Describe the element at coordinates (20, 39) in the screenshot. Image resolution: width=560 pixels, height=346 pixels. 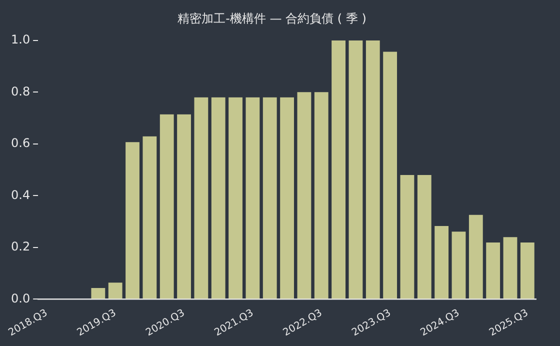
I see `y-tick-label: 1.0` at that location.